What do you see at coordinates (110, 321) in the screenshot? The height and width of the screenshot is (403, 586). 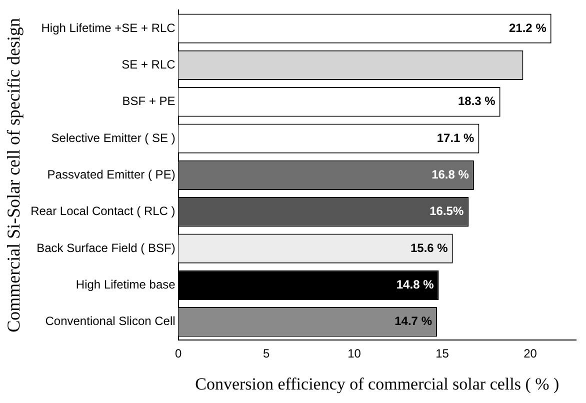 I see `y-tick-label: Conventional Slicon Cell` at bounding box center [110, 321].